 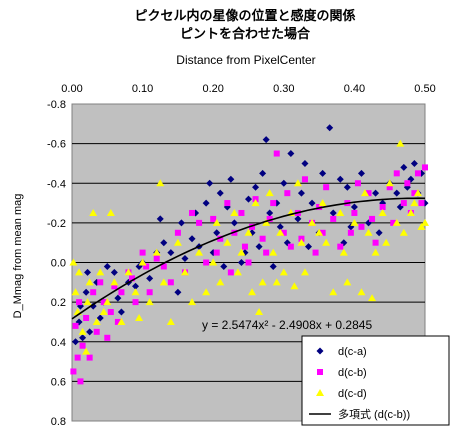 What do you see at coordinates (58, 303) in the screenshot?
I see `y-tick-label: 0.2` at bounding box center [58, 303].